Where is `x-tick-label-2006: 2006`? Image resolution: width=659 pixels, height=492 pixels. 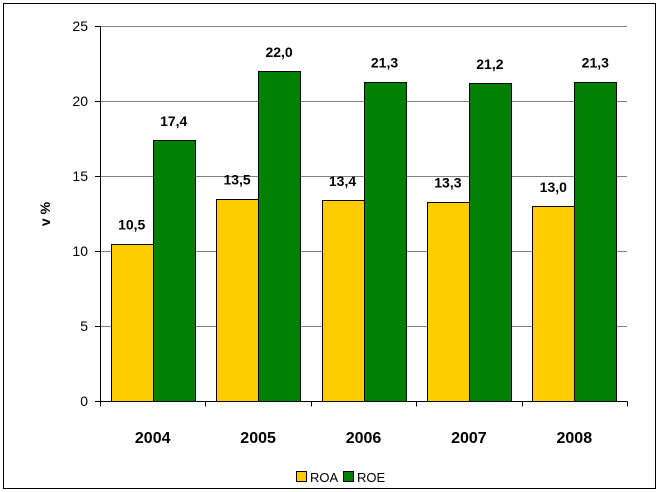 x-tick-label-2006: 2006 is located at coordinates (364, 438).